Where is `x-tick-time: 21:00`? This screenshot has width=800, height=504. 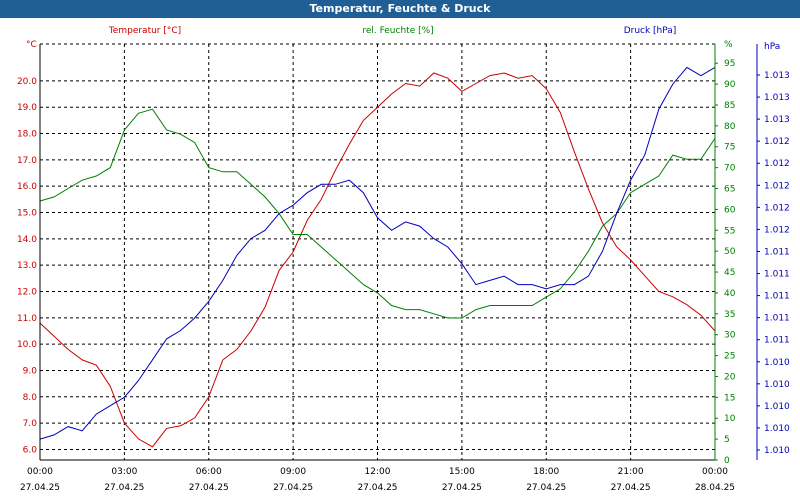
x-tick-time: 21:00 is located at coordinates (631, 472).